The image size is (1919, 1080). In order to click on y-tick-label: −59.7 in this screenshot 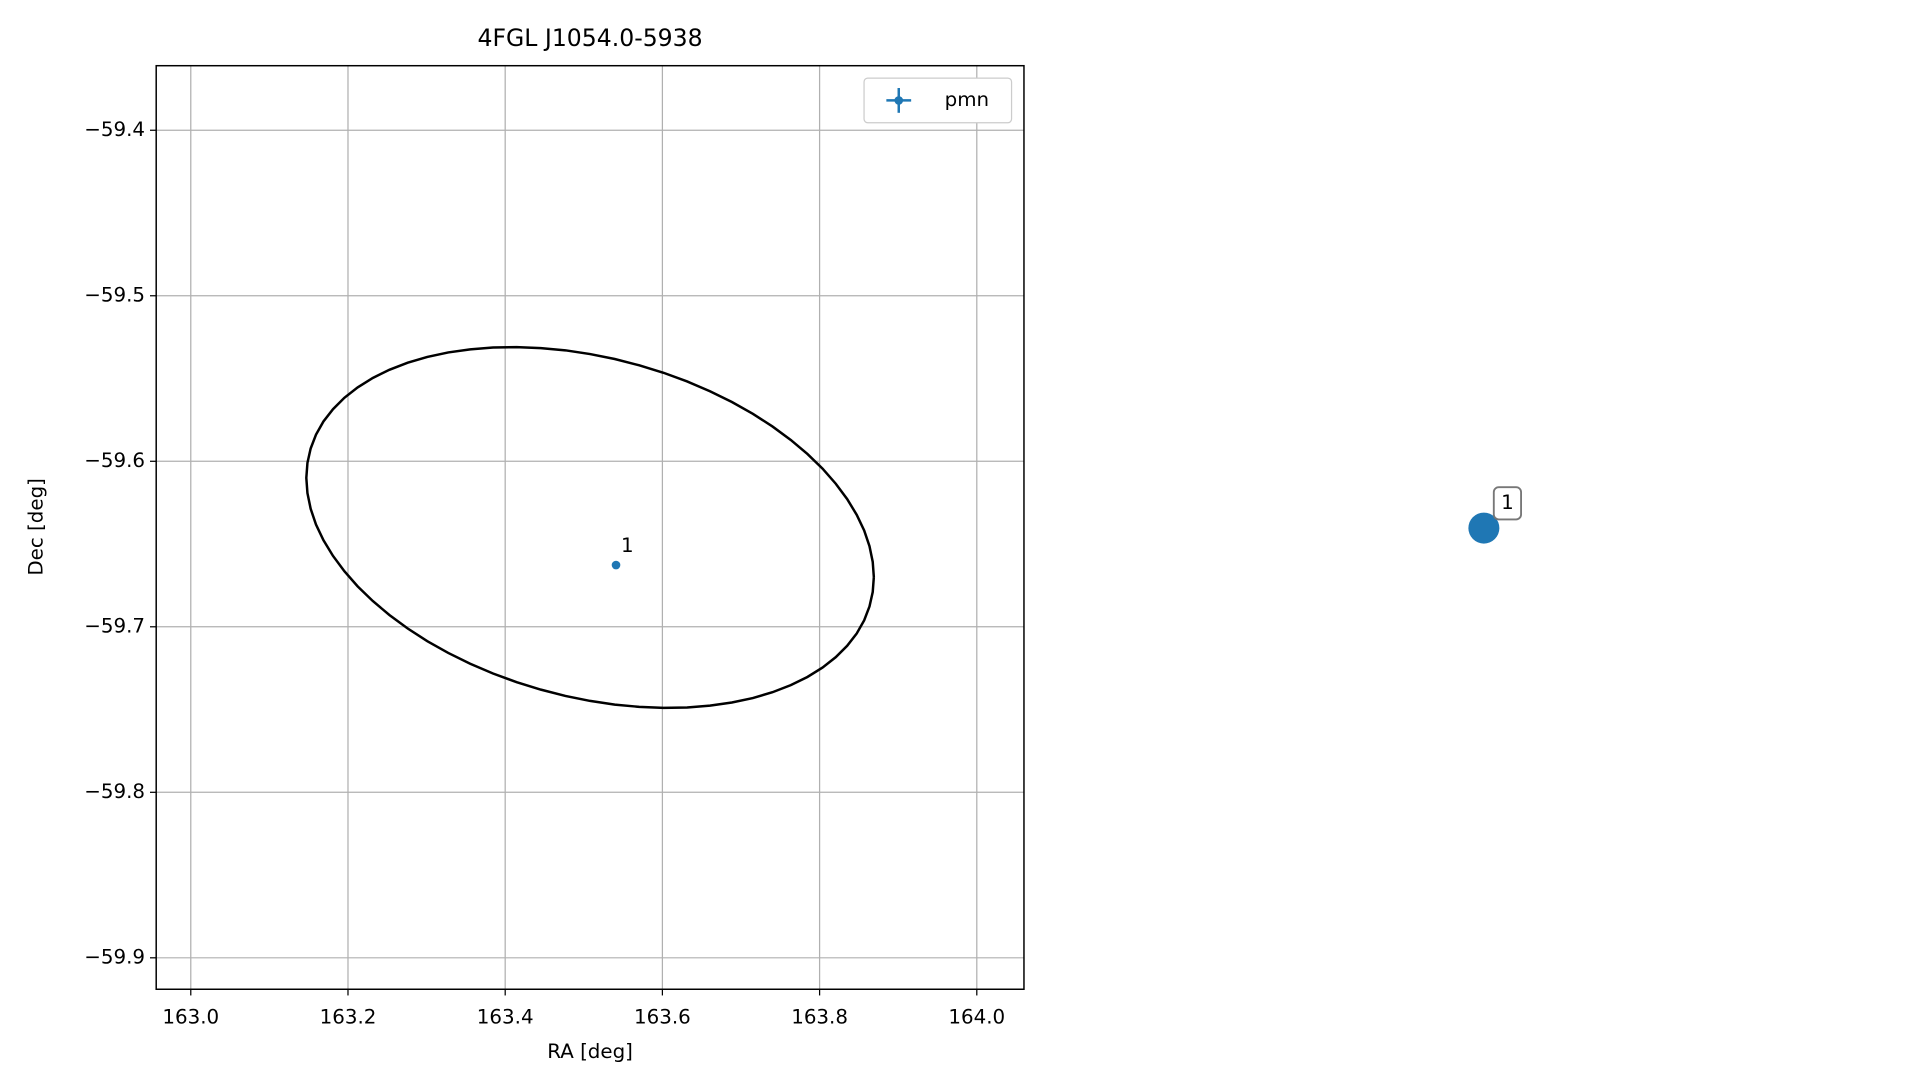, I will do `click(114, 625)`.